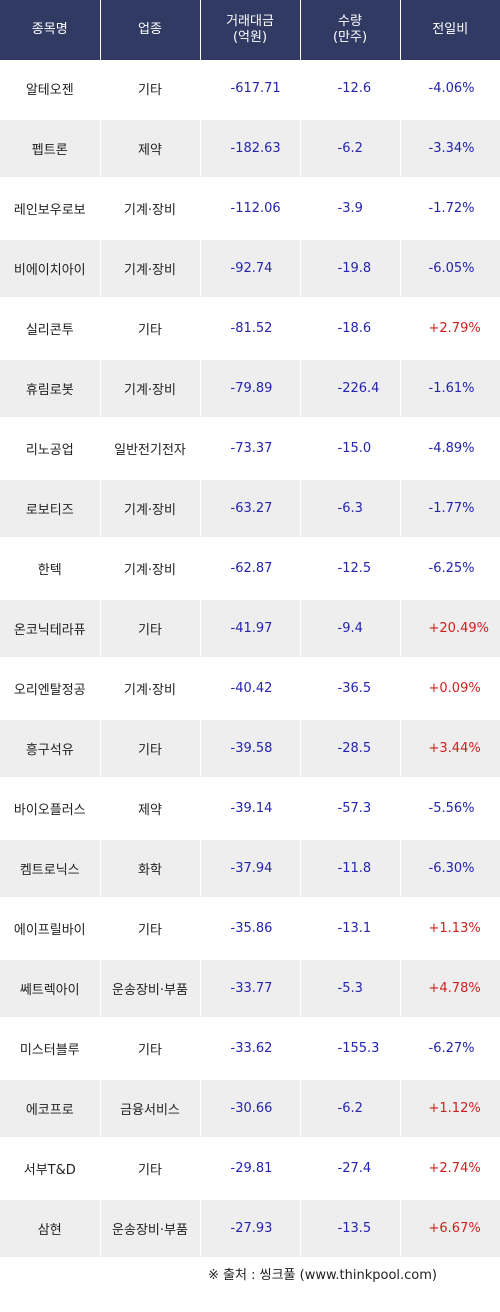 Image resolution: width=500 pixels, height=1312 pixels. I want to click on cell-stock-name: 켐트로닉스, so click(50, 868).